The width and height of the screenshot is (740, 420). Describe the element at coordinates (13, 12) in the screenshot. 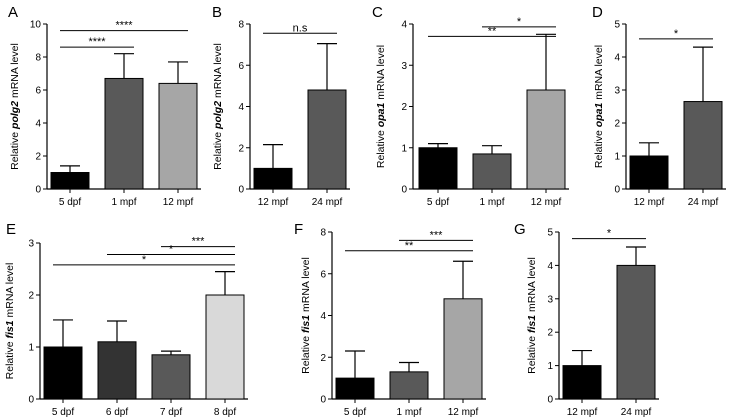

I see `panel-label: A` at that location.